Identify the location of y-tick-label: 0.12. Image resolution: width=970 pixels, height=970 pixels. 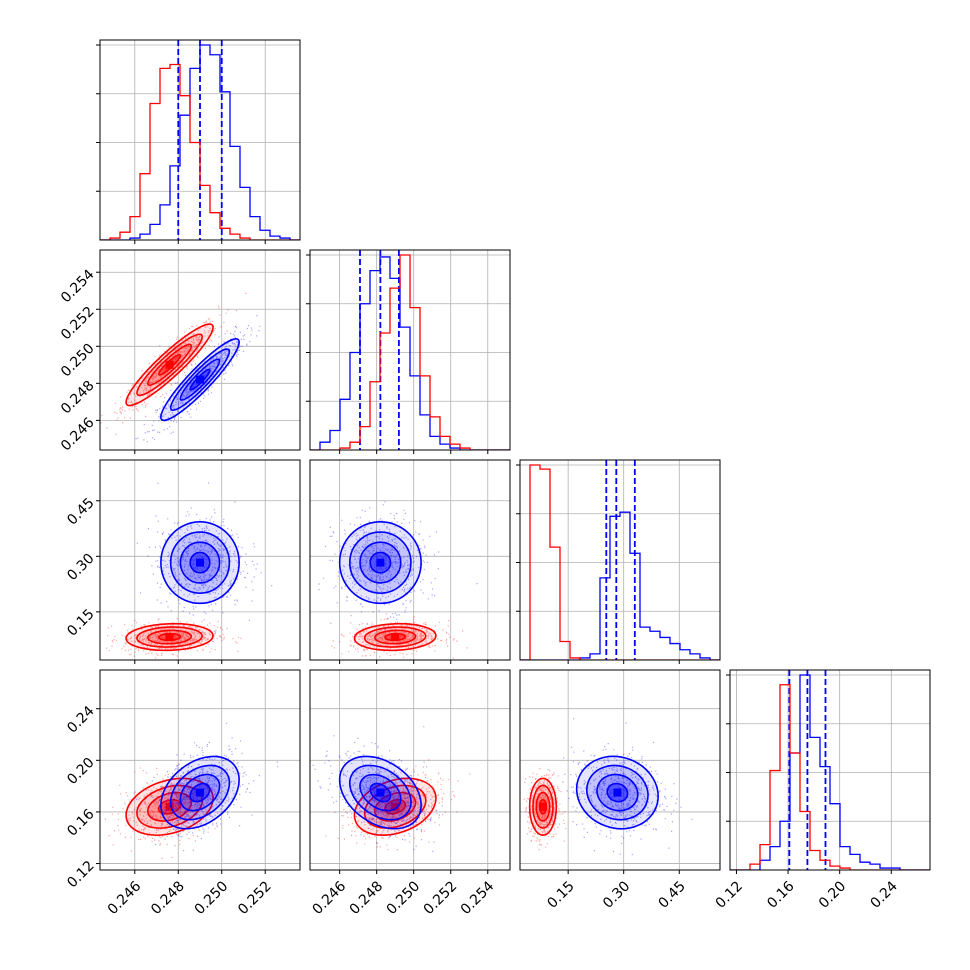
(80, 874).